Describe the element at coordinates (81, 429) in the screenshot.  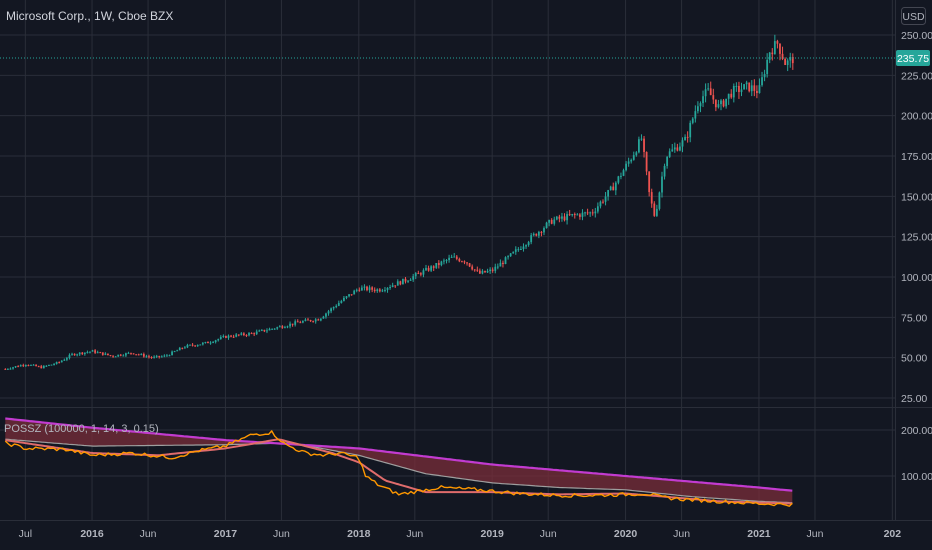
I see `indicator-title: POSSZ (100000, 1, 14, 3, 0.15)` at that location.